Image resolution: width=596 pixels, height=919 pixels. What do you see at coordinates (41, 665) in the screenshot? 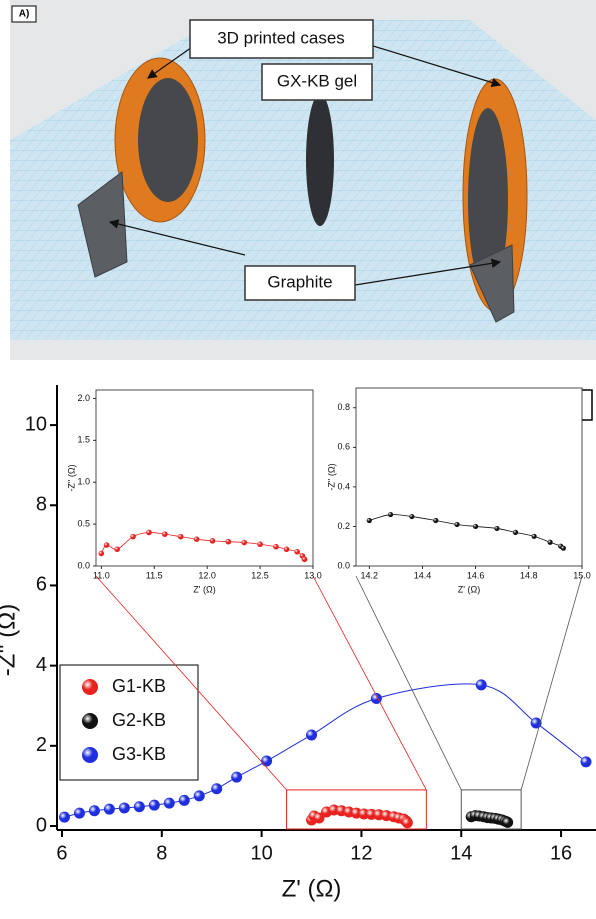
I see `y-tick-label: 4` at bounding box center [41, 665].